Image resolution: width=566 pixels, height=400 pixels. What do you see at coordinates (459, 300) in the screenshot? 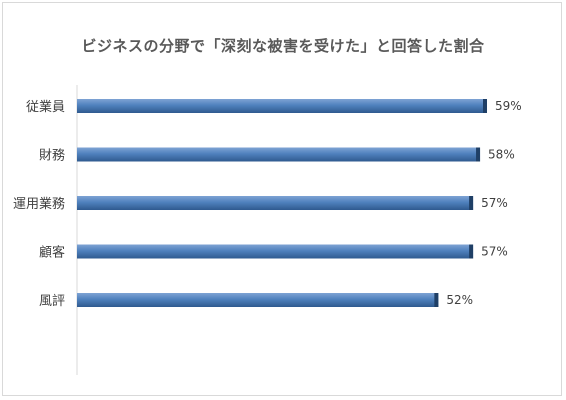
I see `value-label-5: 52%` at bounding box center [459, 300].